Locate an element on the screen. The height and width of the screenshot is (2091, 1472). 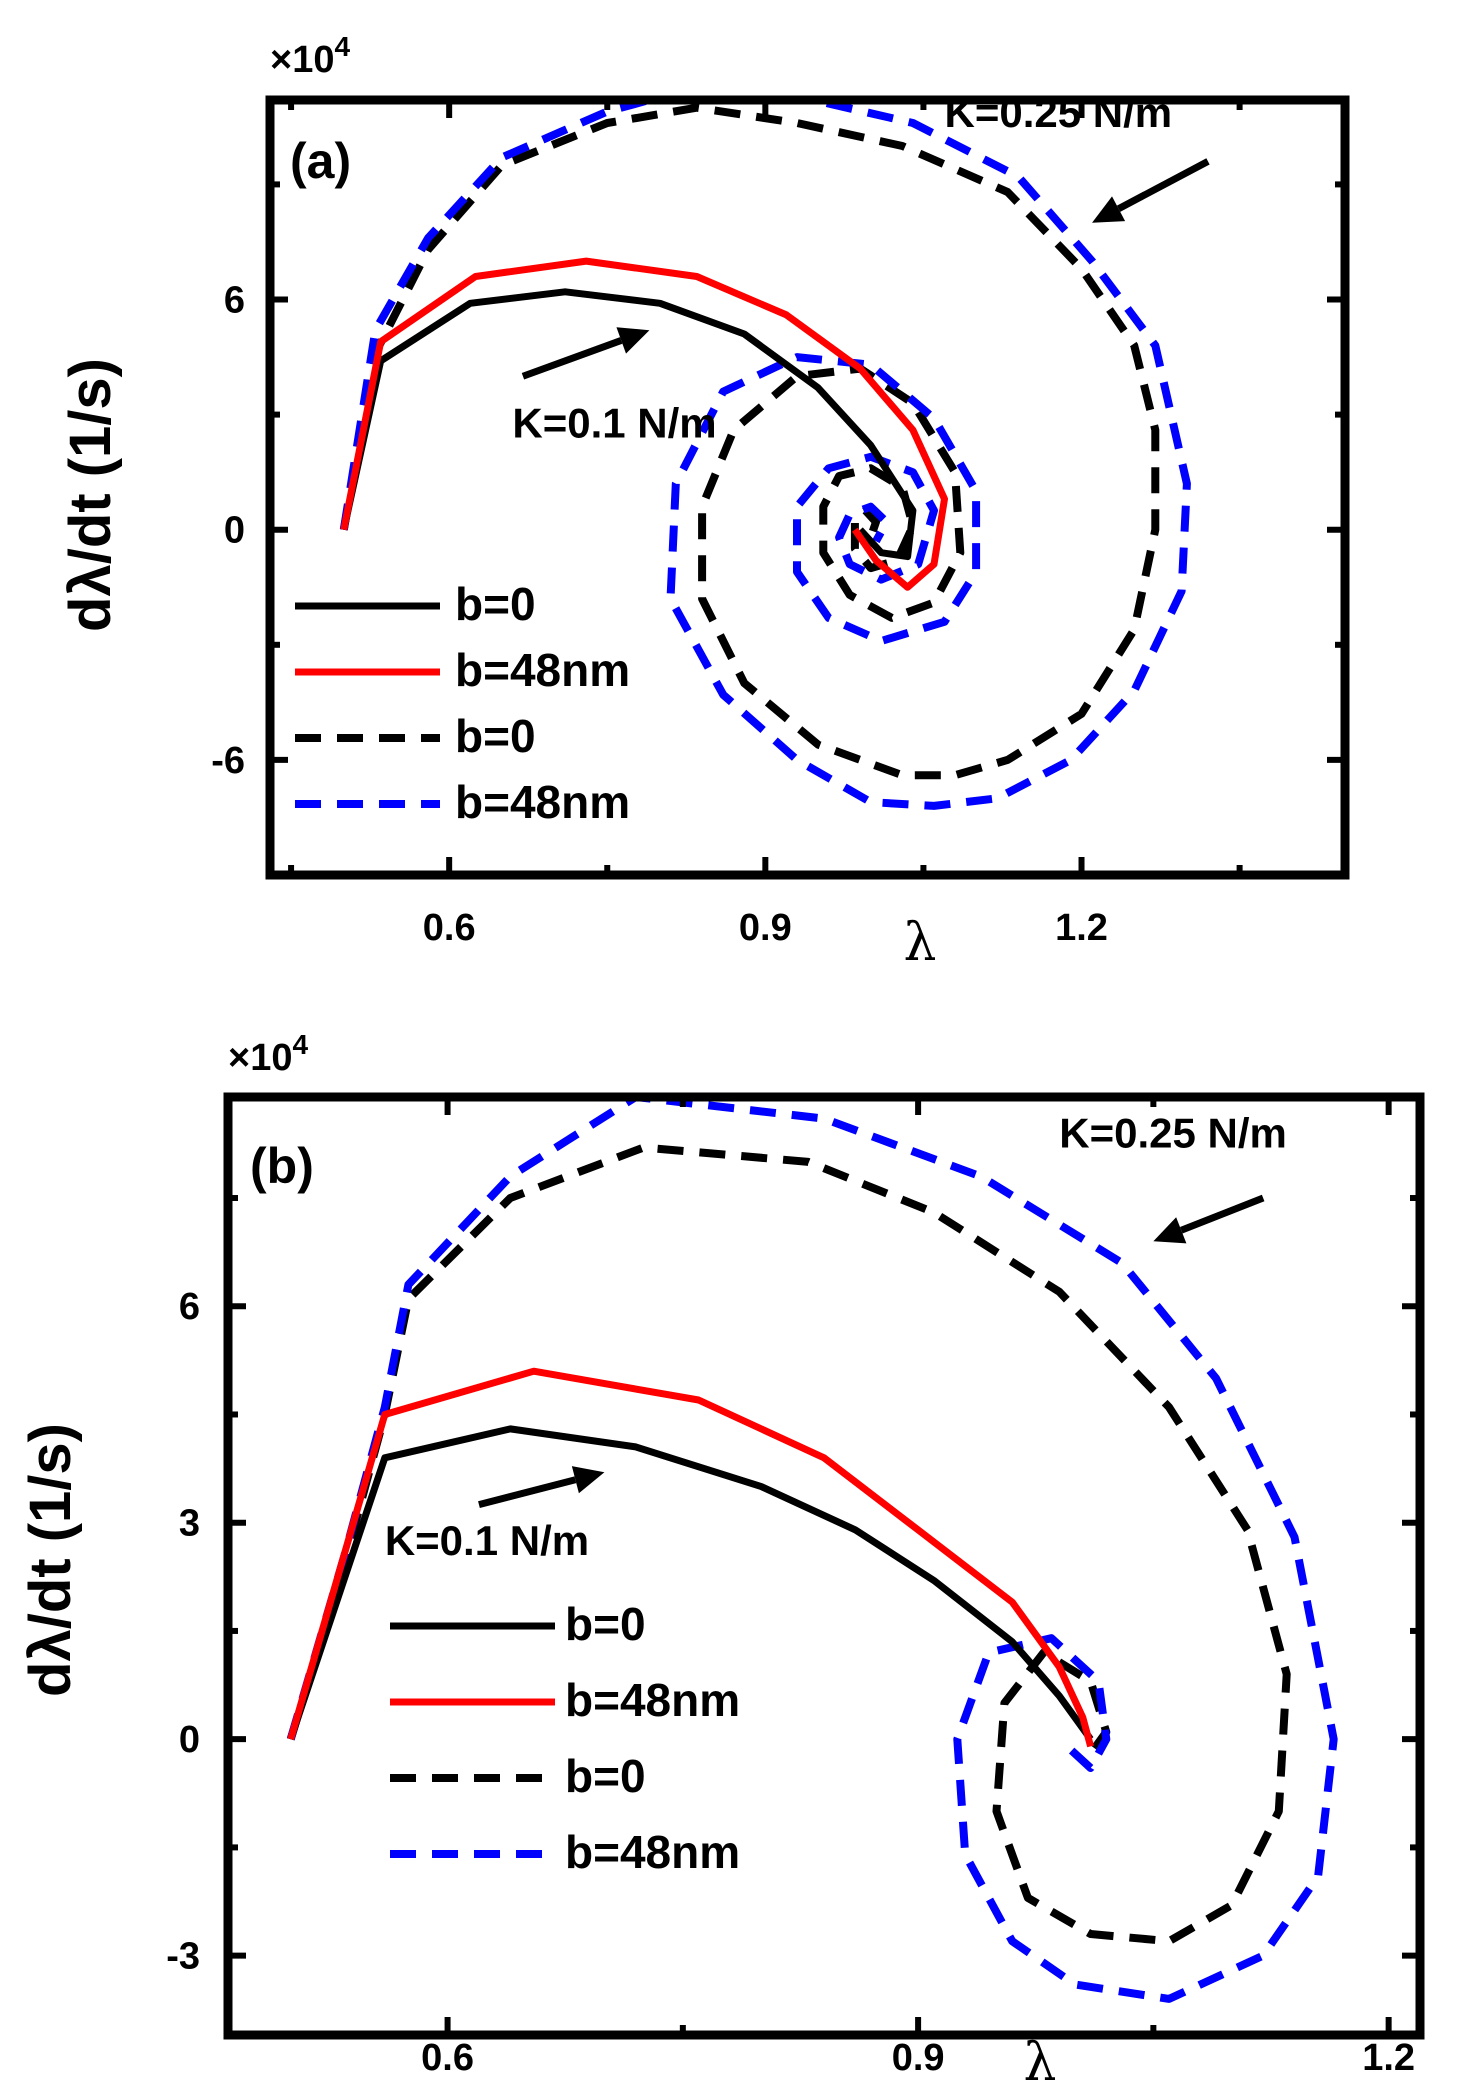
panel-label: (a) is located at coordinates (320, 161).